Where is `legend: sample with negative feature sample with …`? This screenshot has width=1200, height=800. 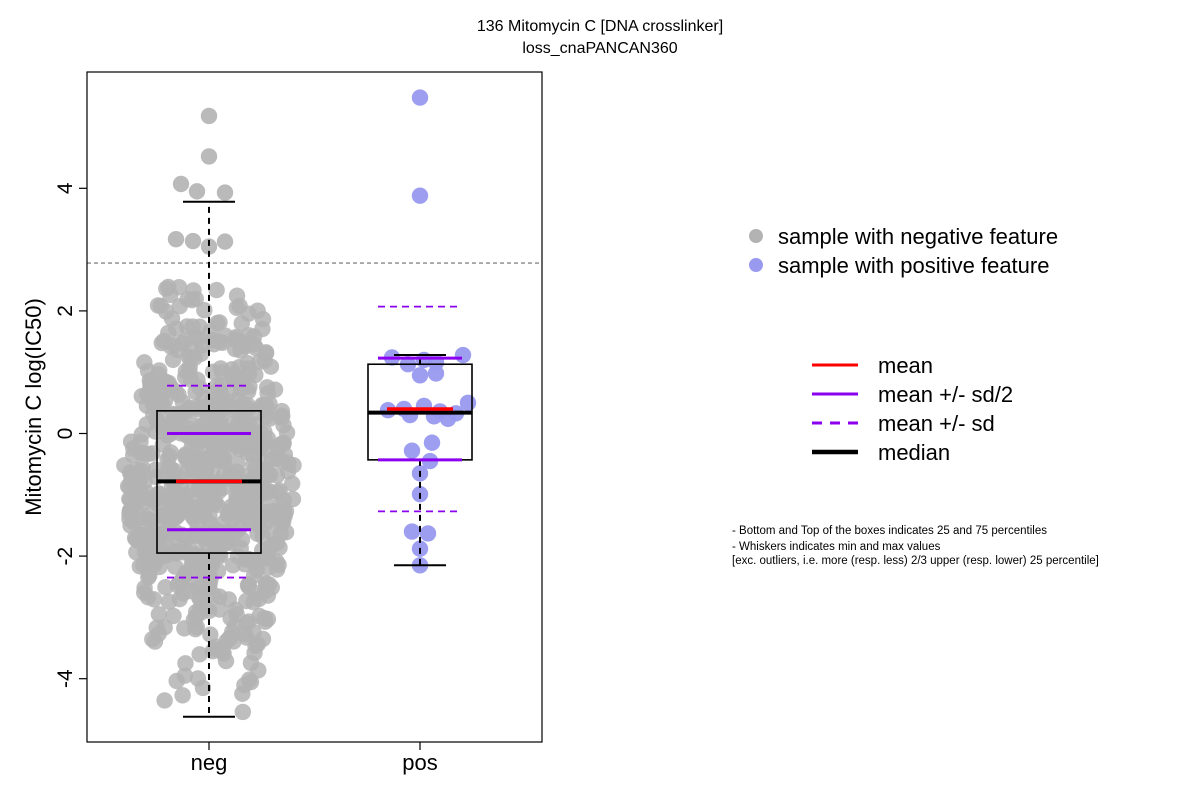 legend: sample with negative feature sample with … is located at coordinates (903, 344).